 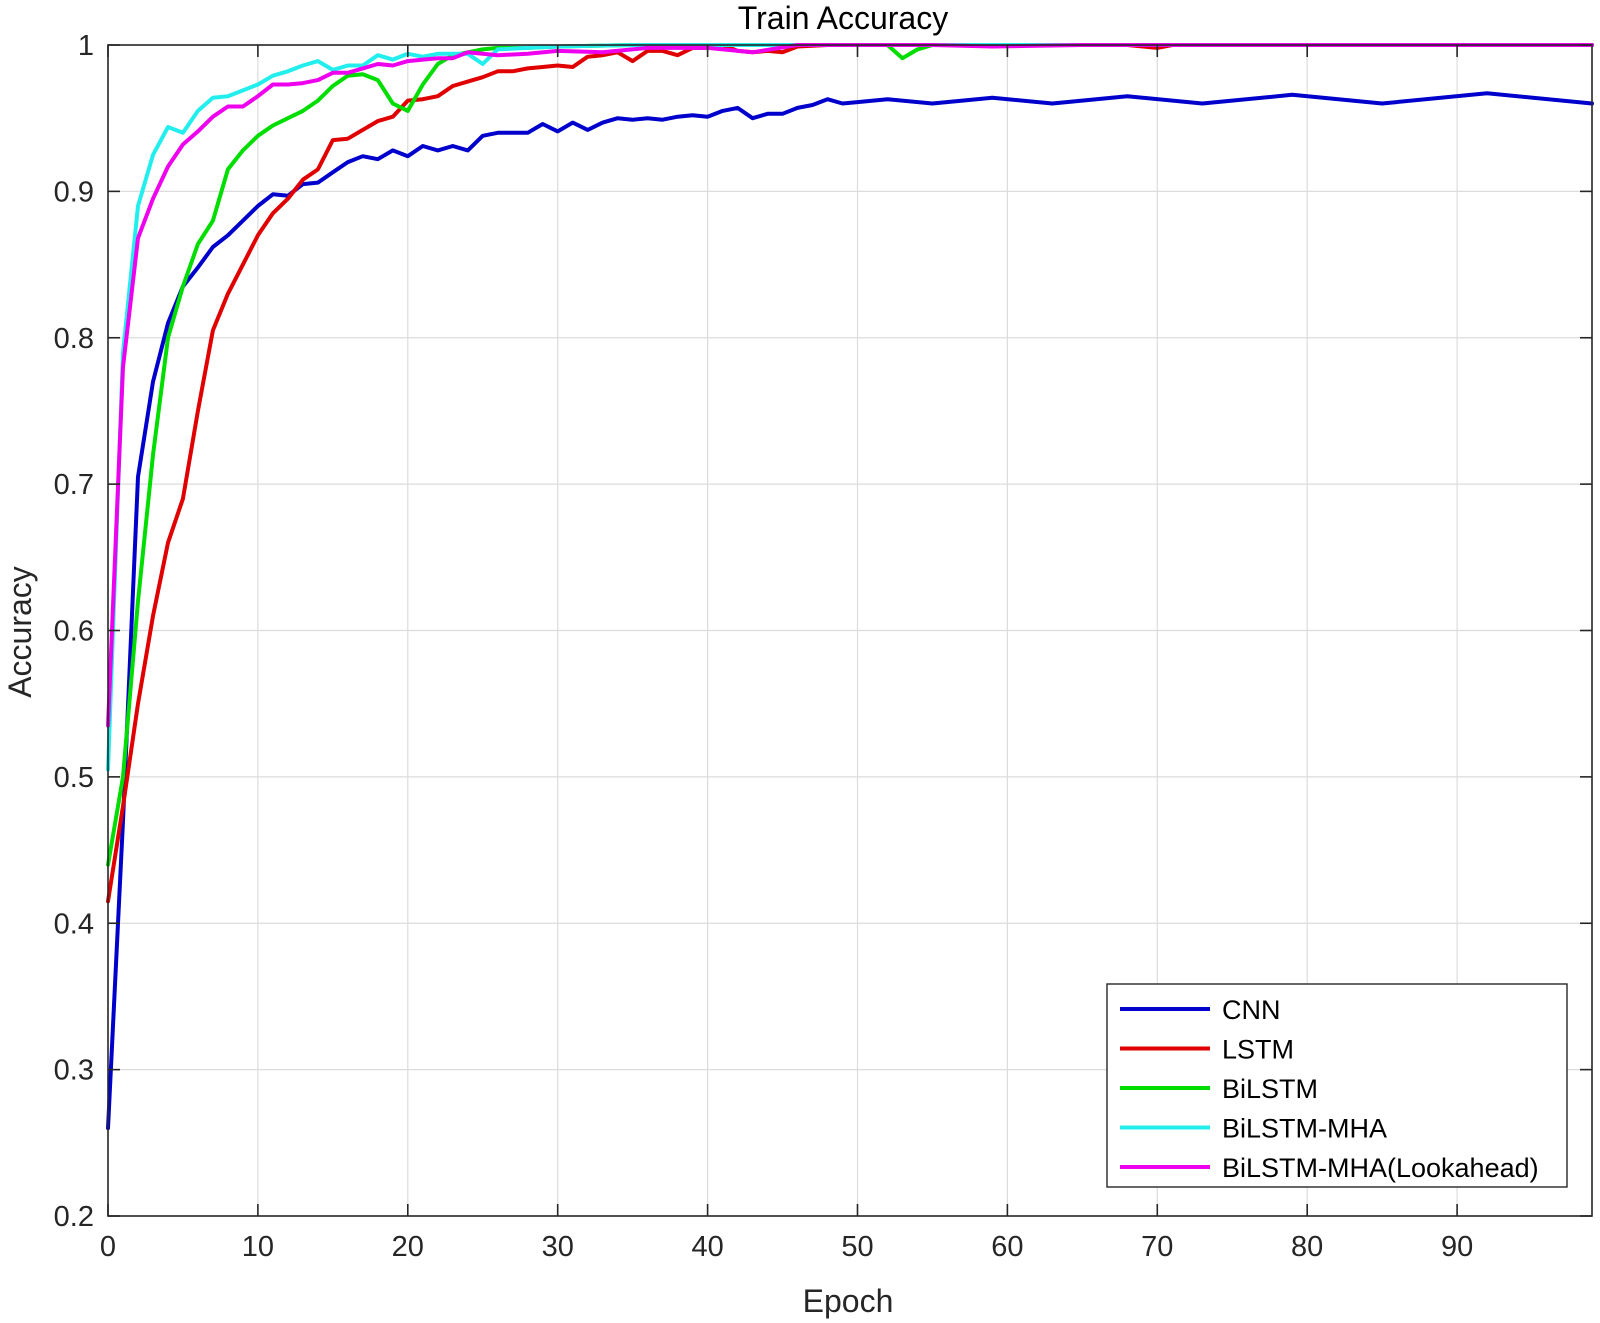 What do you see at coordinates (1157, 1247) in the screenshot?
I see `x-tick-label: 70` at bounding box center [1157, 1247].